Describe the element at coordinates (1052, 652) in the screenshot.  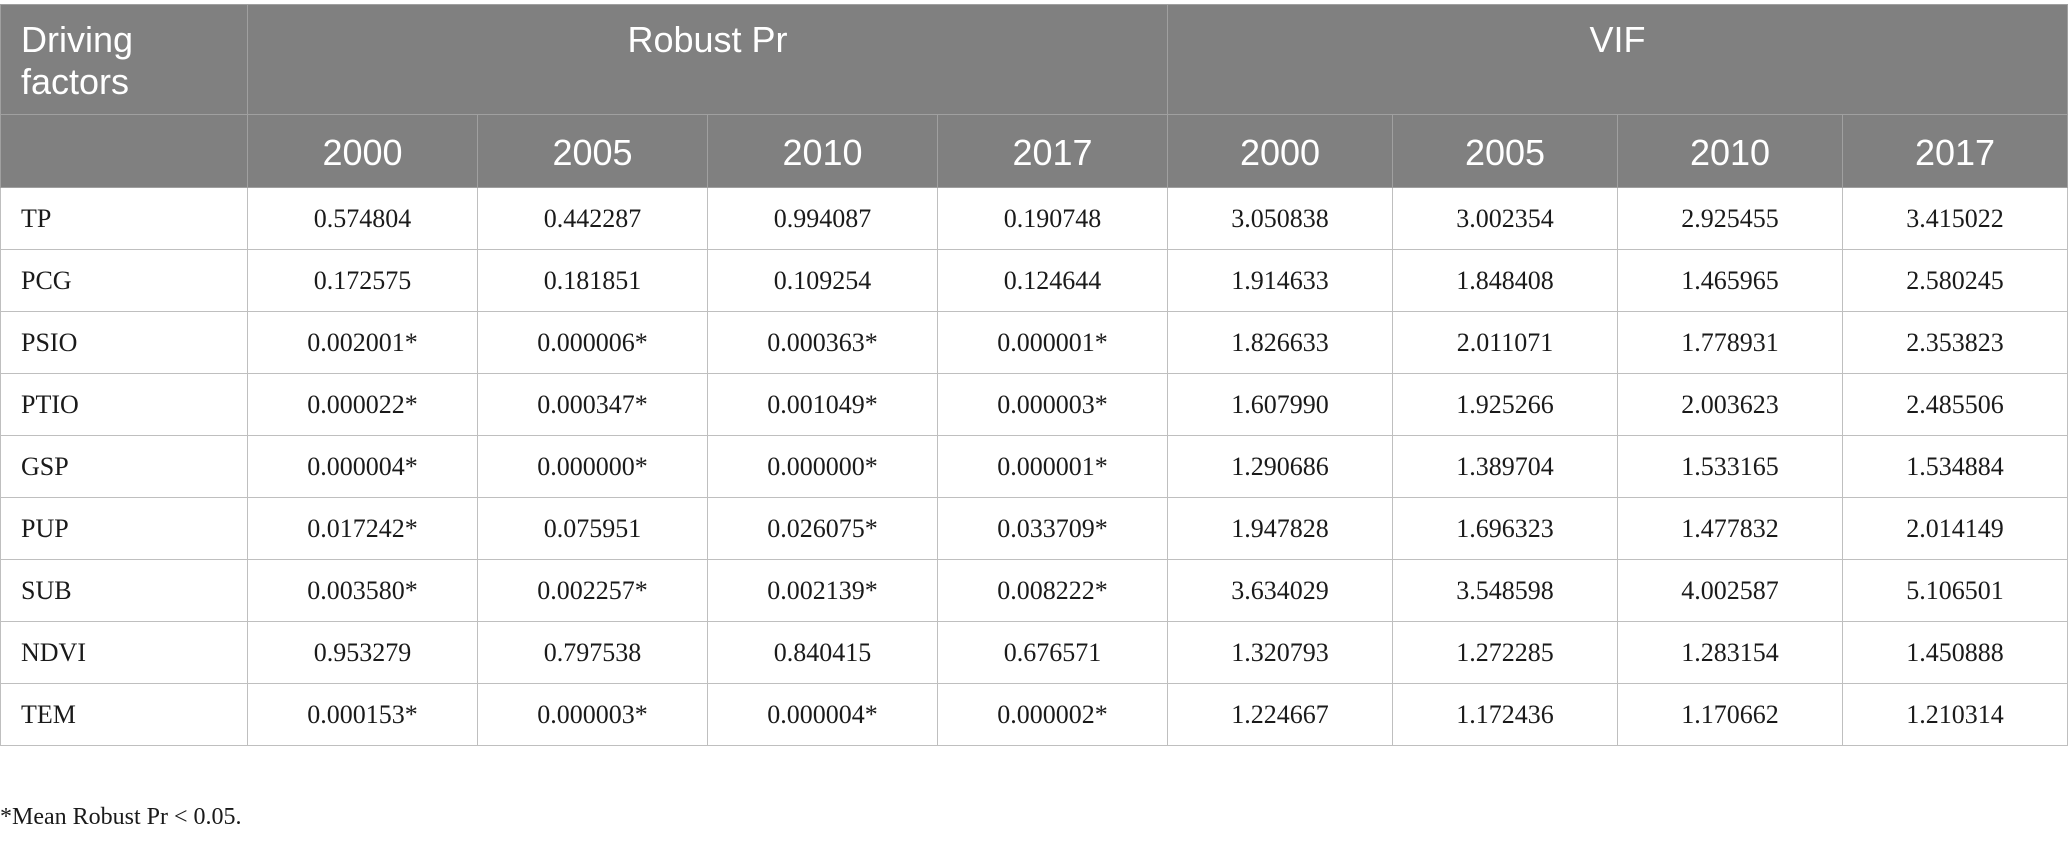
I see `robust-pr-cell: 0.676571` at that location.